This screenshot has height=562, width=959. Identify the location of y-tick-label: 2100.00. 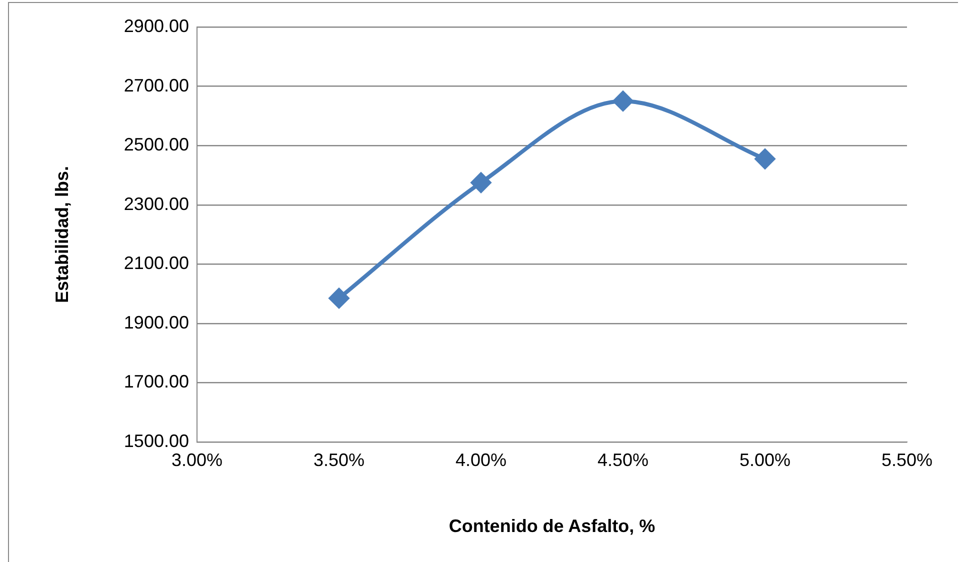
(156, 263).